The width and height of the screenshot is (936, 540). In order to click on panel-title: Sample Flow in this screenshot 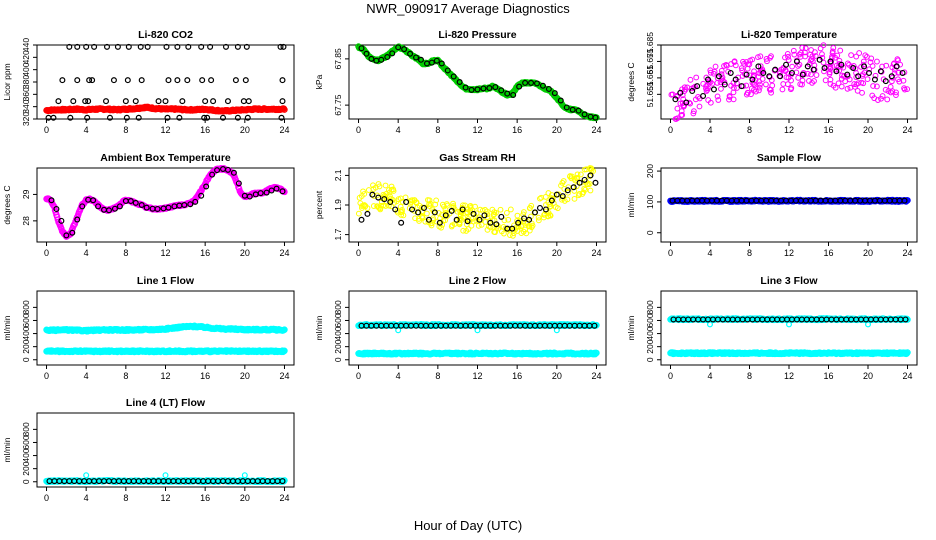, I will do `click(789, 158)`.